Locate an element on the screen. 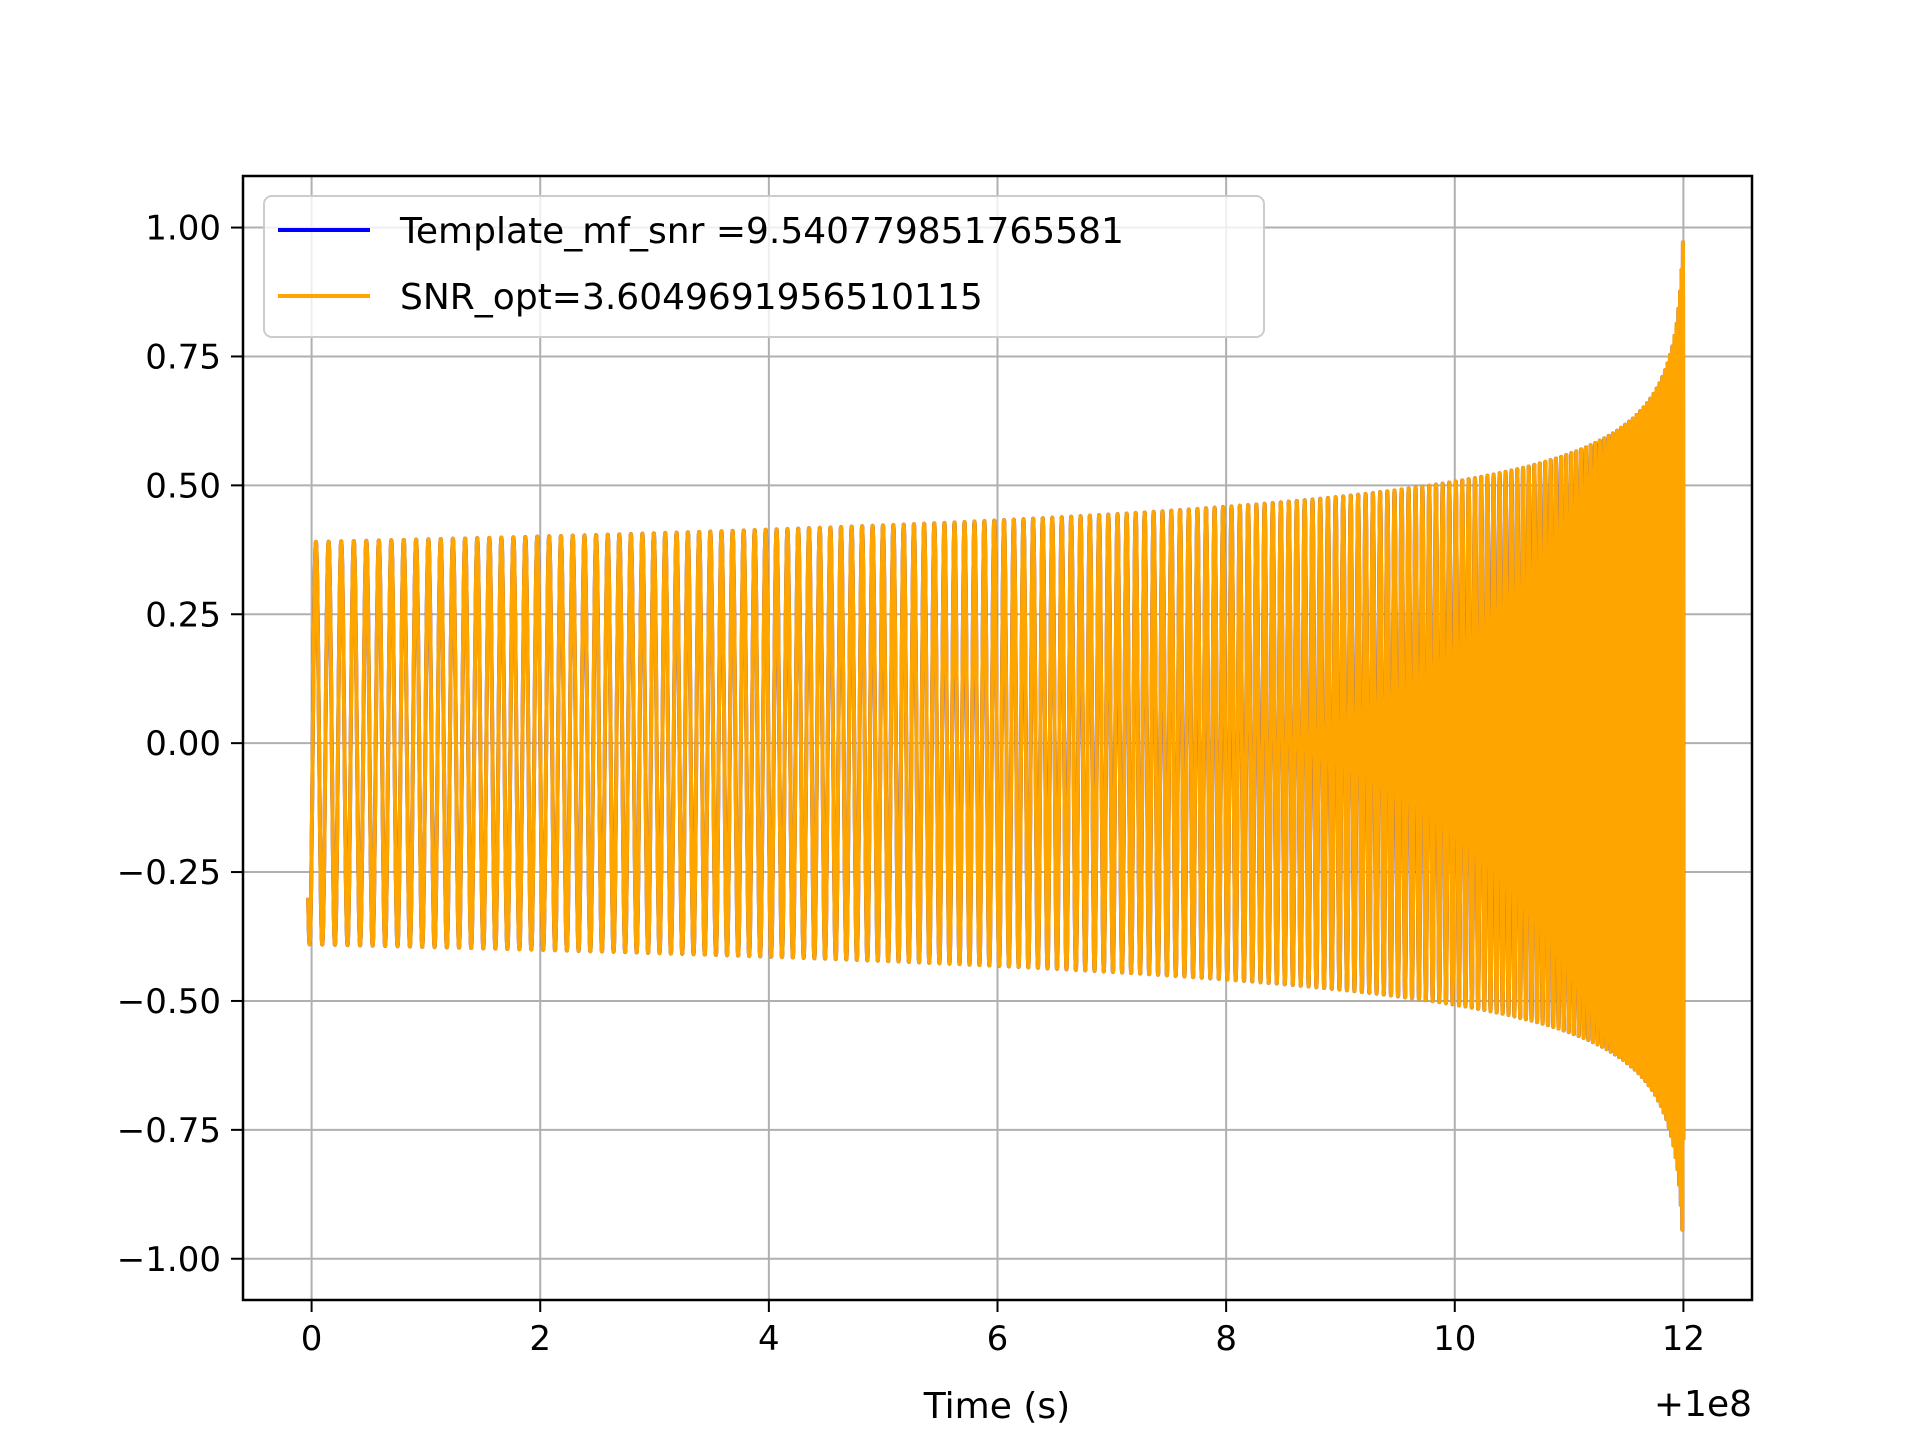  legend-label-snr-opt: SNR_opt=3.6049691956510115 is located at coordinates (691, 297).